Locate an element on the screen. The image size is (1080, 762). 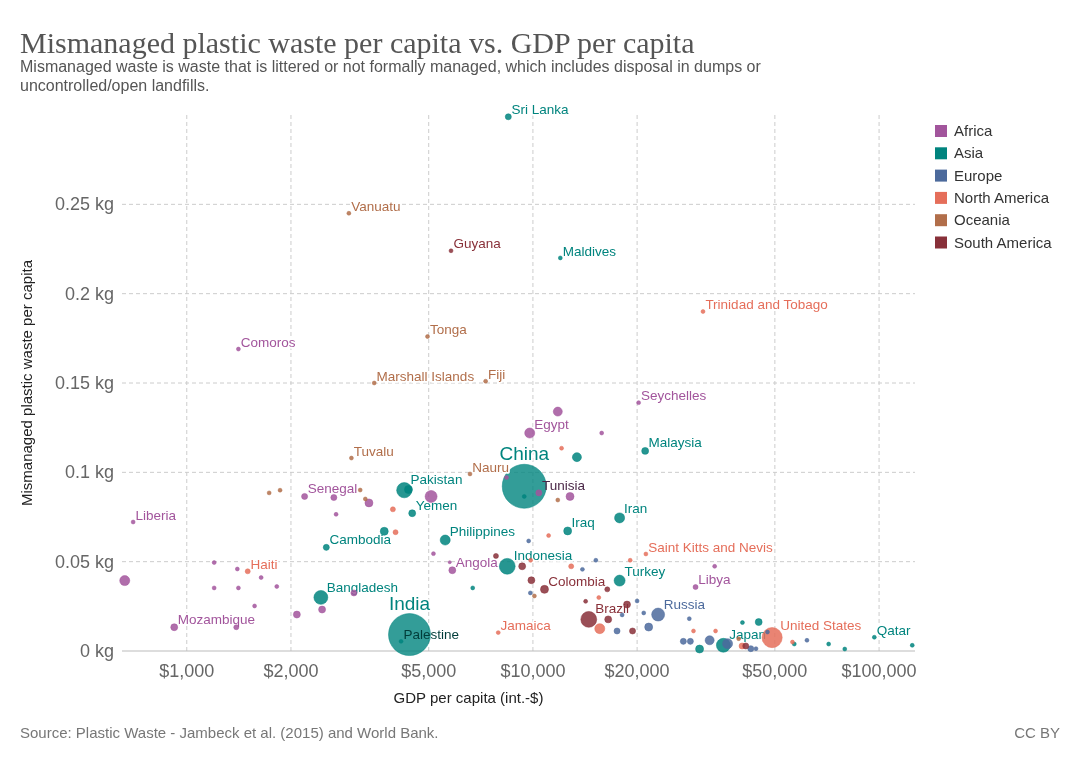
annotation: Qatar is located at coordinates (893, 630).